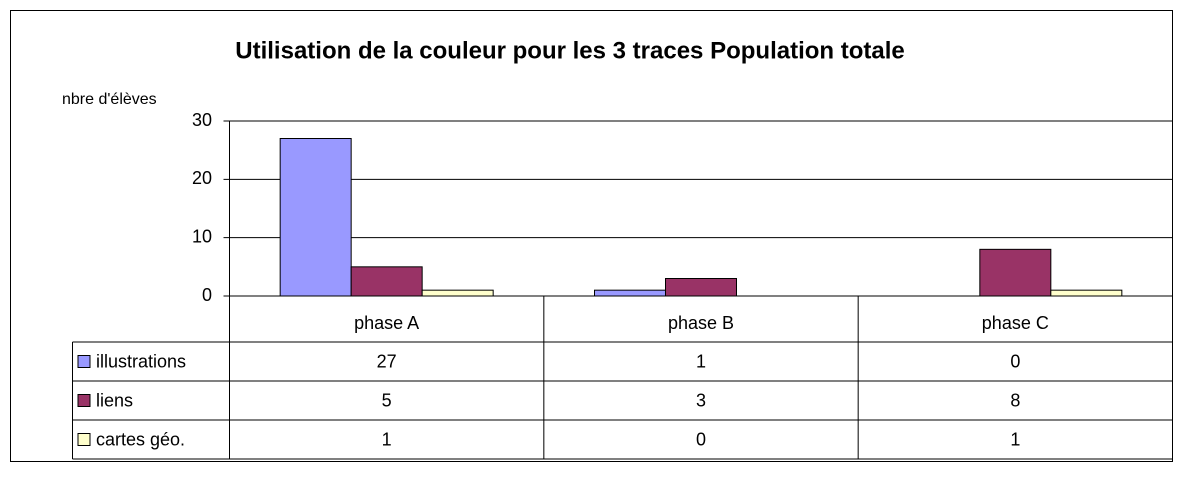 The width and height of the screenshot is (1184, 477). I want to click on legend-label: illustrations, so click(141, 361).